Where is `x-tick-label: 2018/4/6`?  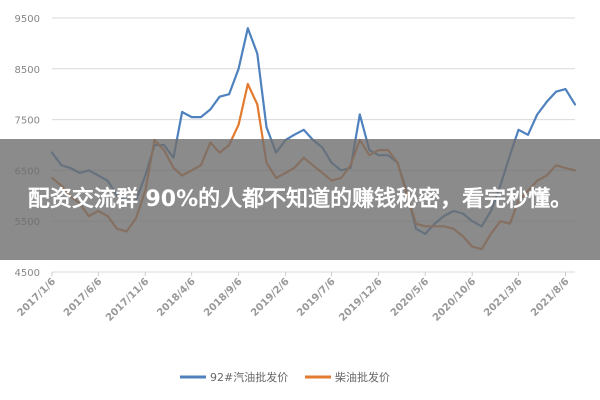 x-tick-label: 2018/4/6 is located at coordinates (176, 297).